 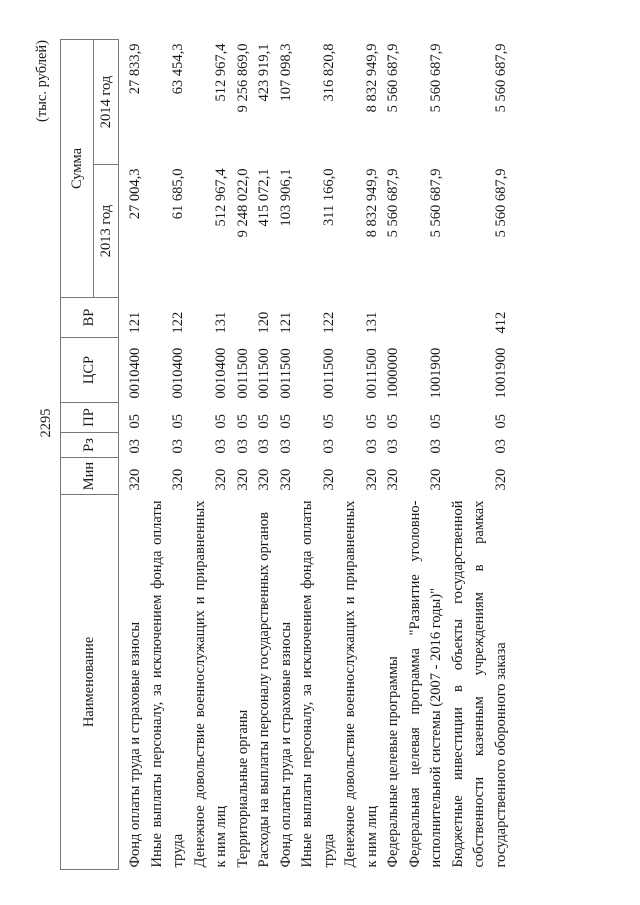 What do you see at coordinates (106, 231) in the screenshot?
I see `header-2013: 2013 год` at bounding box center [106, 231].